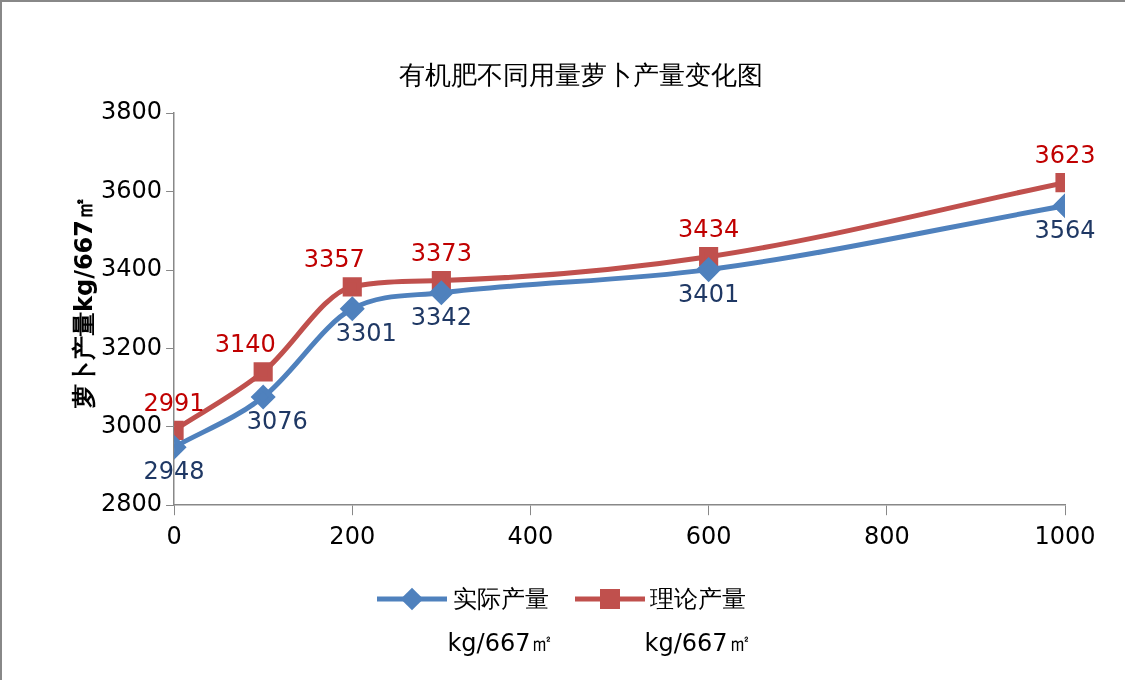  I want to click on y-tick-label: 3600, so click(132, 189).